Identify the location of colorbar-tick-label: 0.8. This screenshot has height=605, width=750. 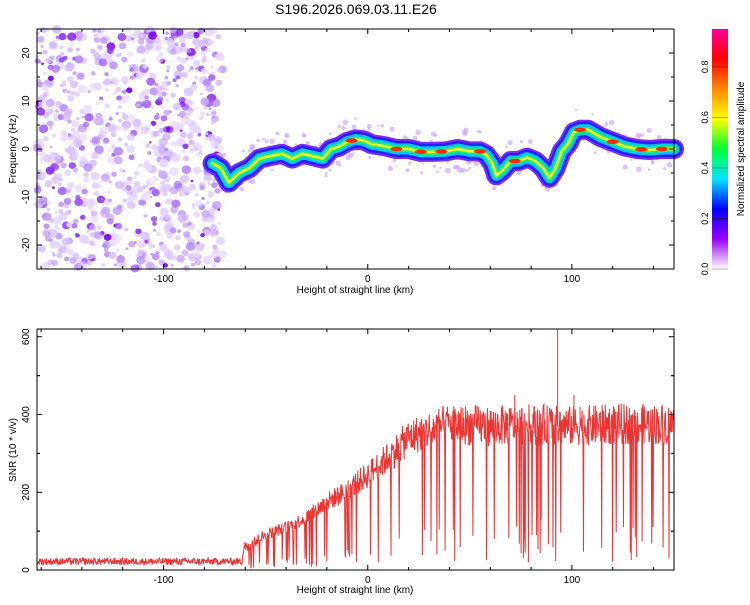
(705, 67).